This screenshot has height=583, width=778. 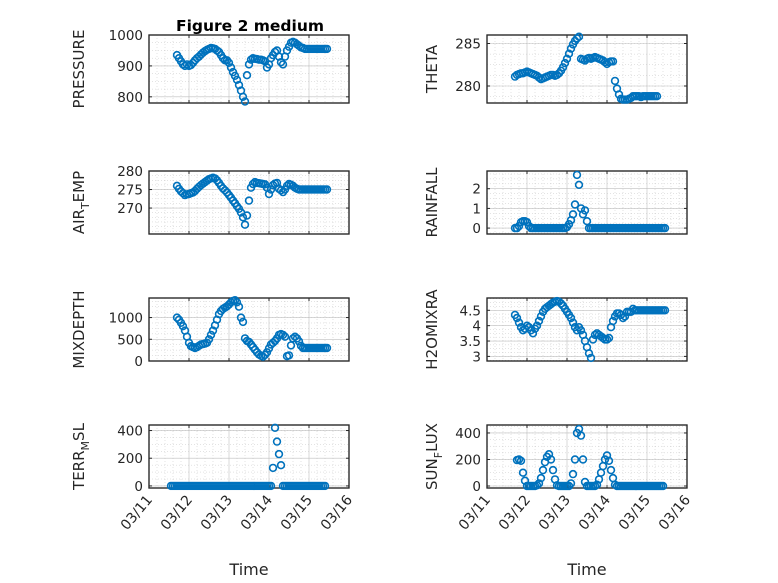 I want to click on y-axis-label: AIRTEMP, so click(x=81, y=202).